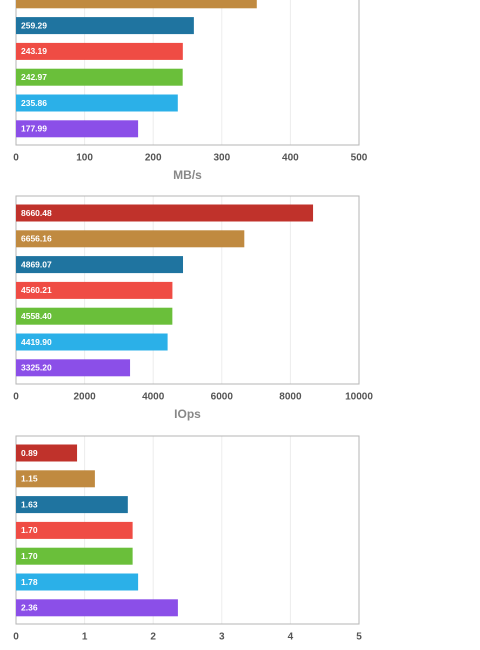  What do you see at coordinates (221, 158) in the screenshot?
I see `x-tick-label: 300` at bounding box center [221, 158].